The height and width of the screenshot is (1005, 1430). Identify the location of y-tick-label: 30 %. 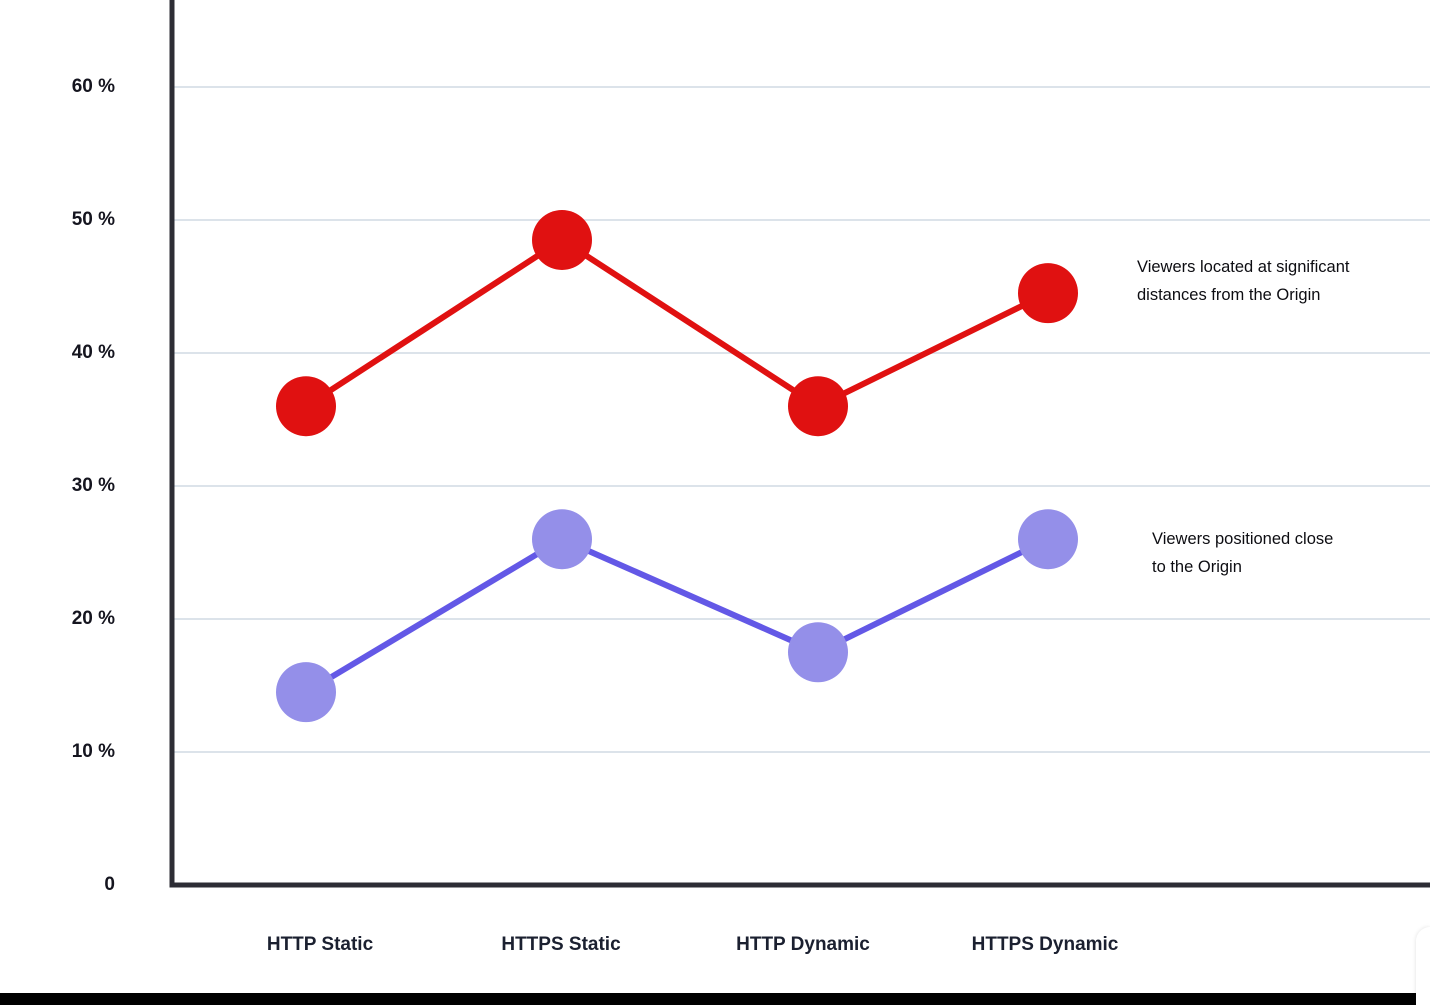
(93, 485).